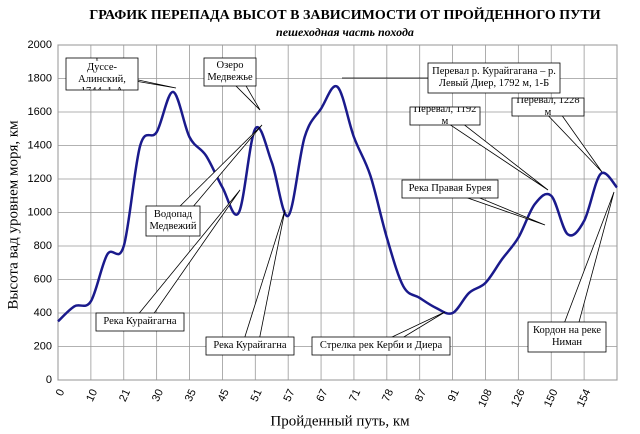  I want to click on x-axis-title: Пройденный путь, км, so click(340, 421).